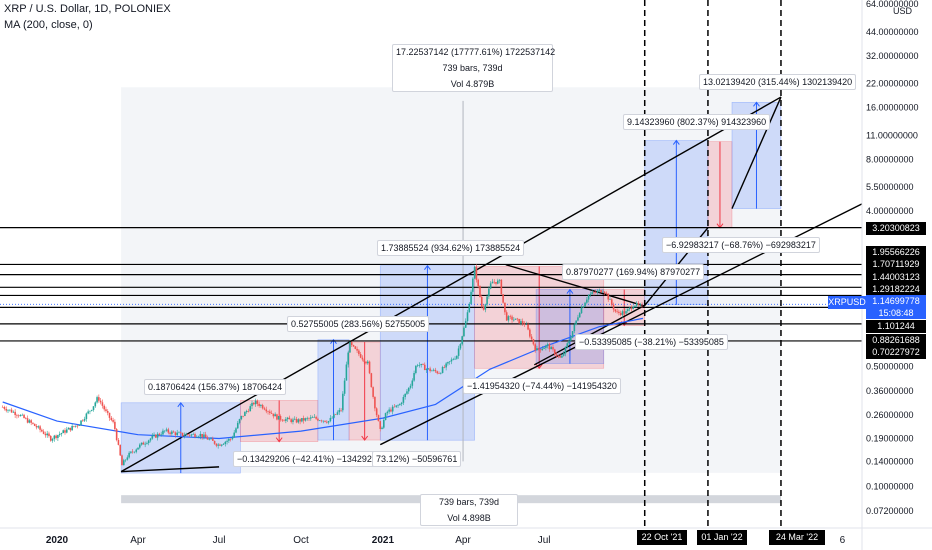 The height and width of the screenshot is (550, 932). I want to click on measure-label-11: 13.02139420 (315.44%) 1302139420, so click(778, 82).